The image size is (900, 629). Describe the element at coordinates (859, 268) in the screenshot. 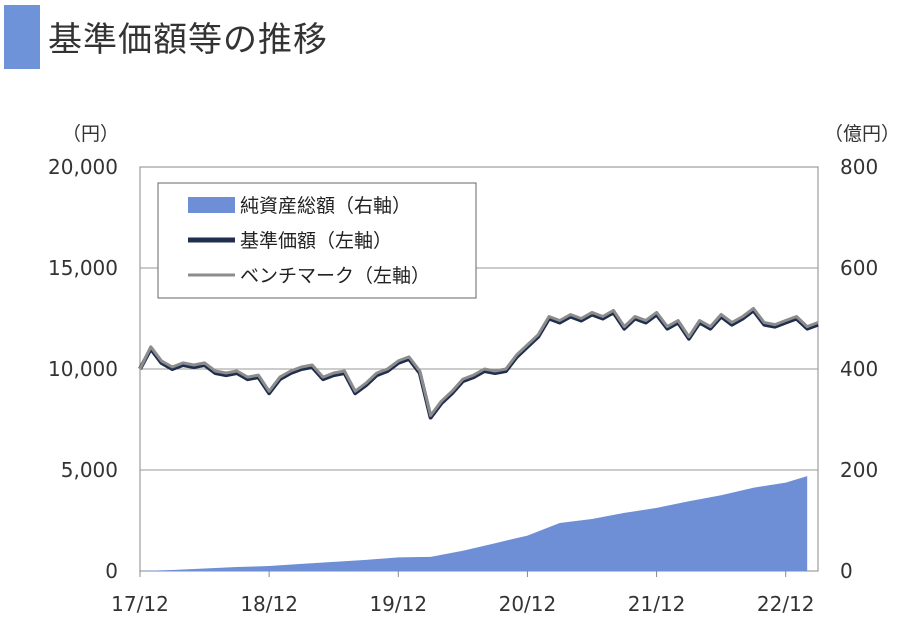

I see `y-right-tick-label: 600` at that location.